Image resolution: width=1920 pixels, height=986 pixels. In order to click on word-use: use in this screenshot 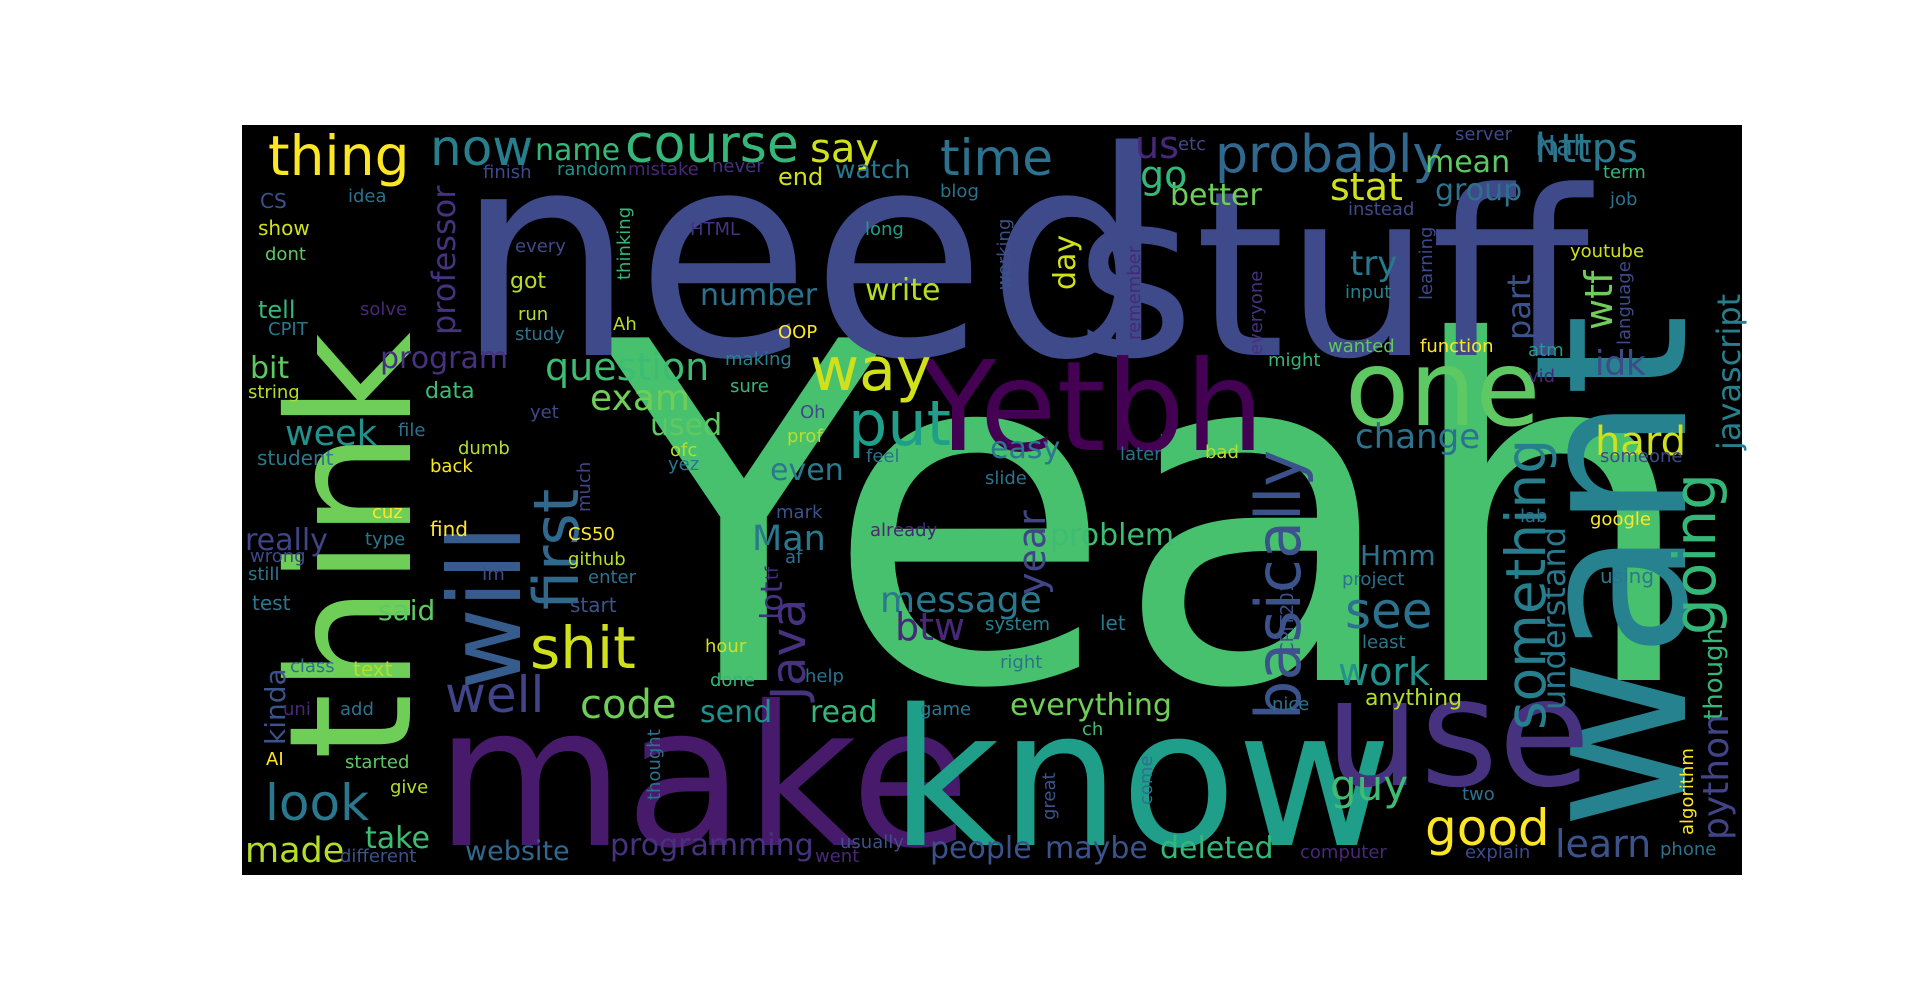, I will do `click(1458, 734)`.